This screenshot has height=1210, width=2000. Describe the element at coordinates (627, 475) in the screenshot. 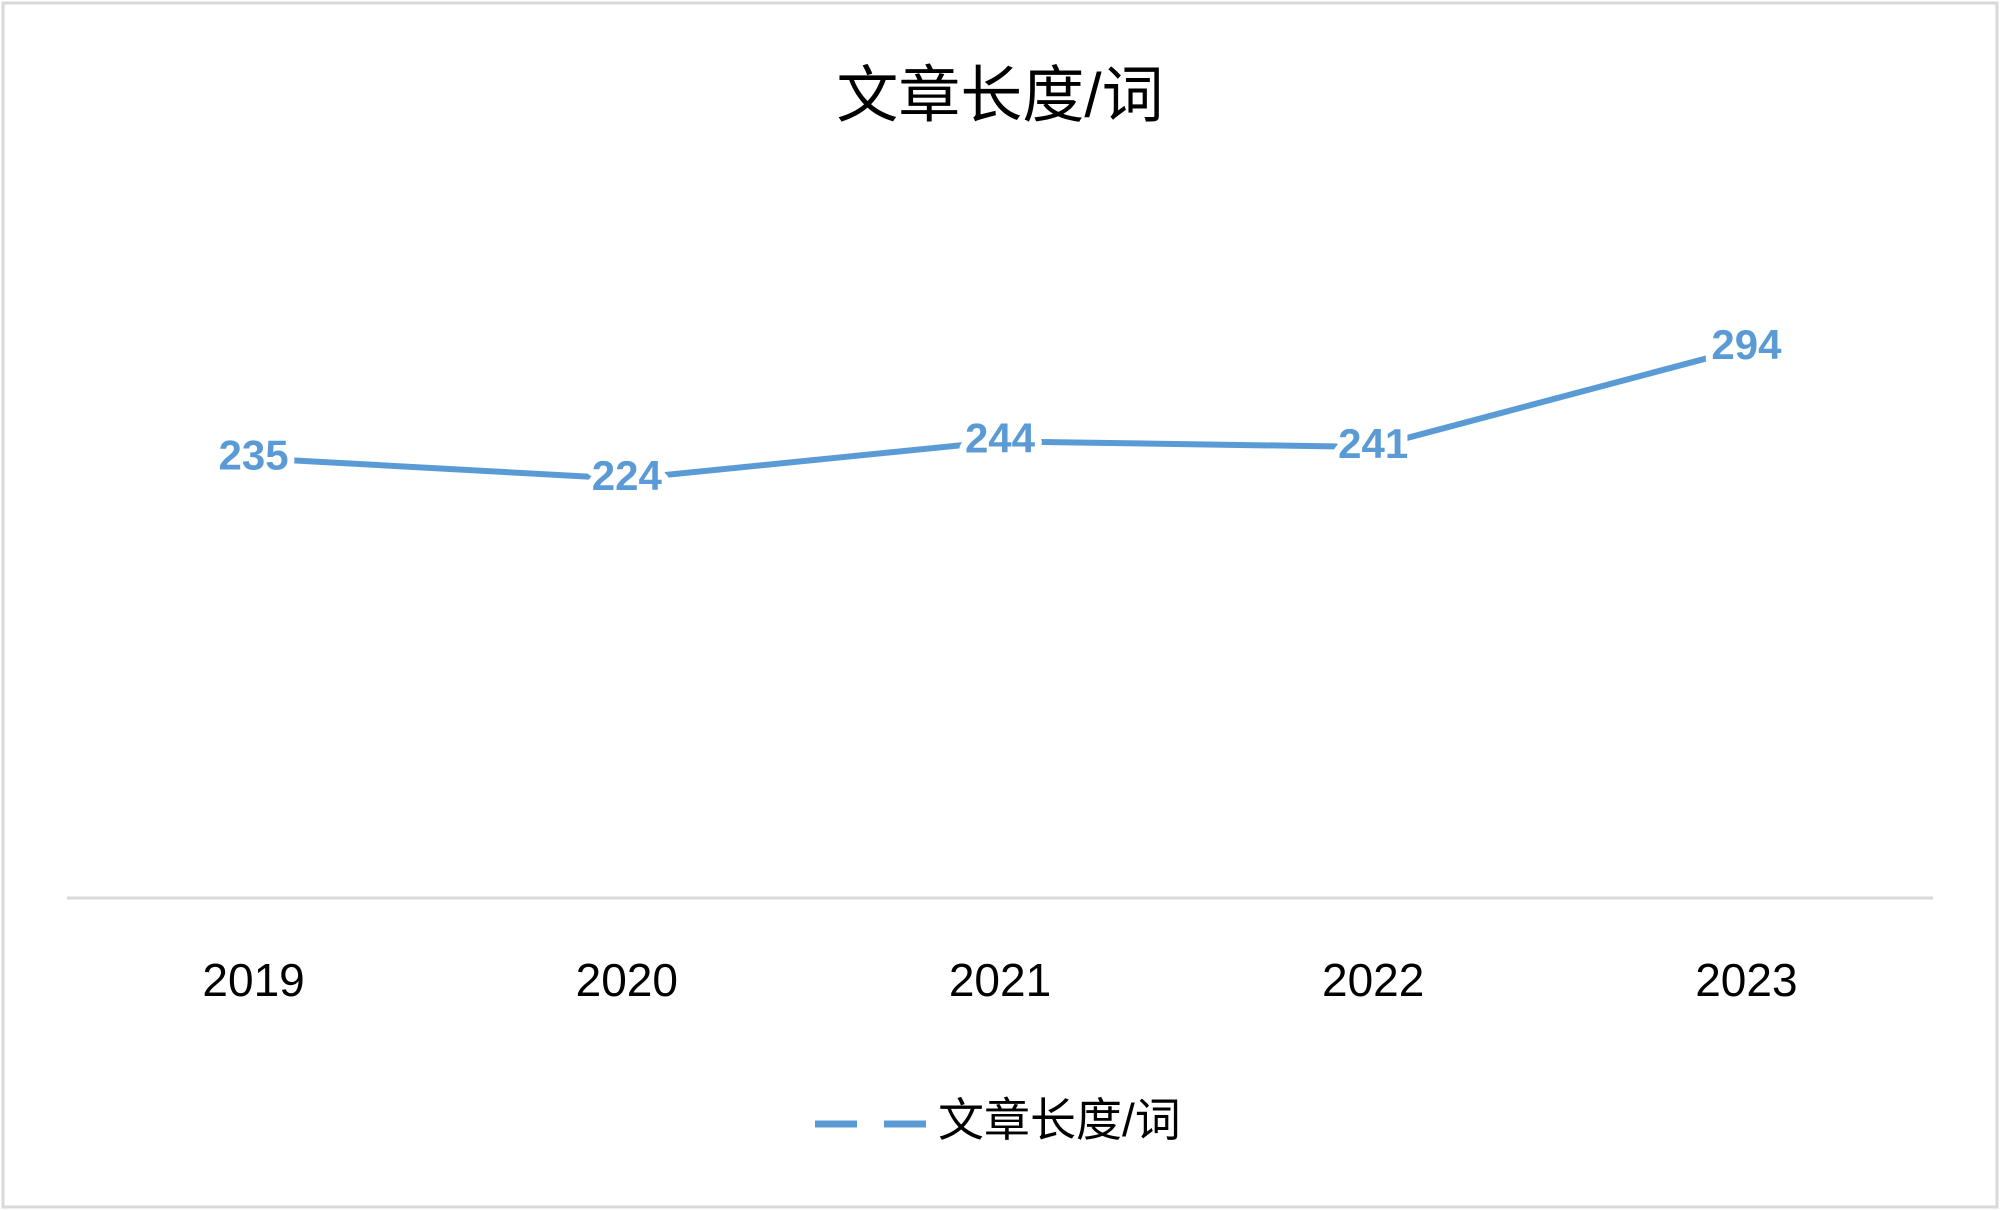

I see `data-label: 224` at that location.